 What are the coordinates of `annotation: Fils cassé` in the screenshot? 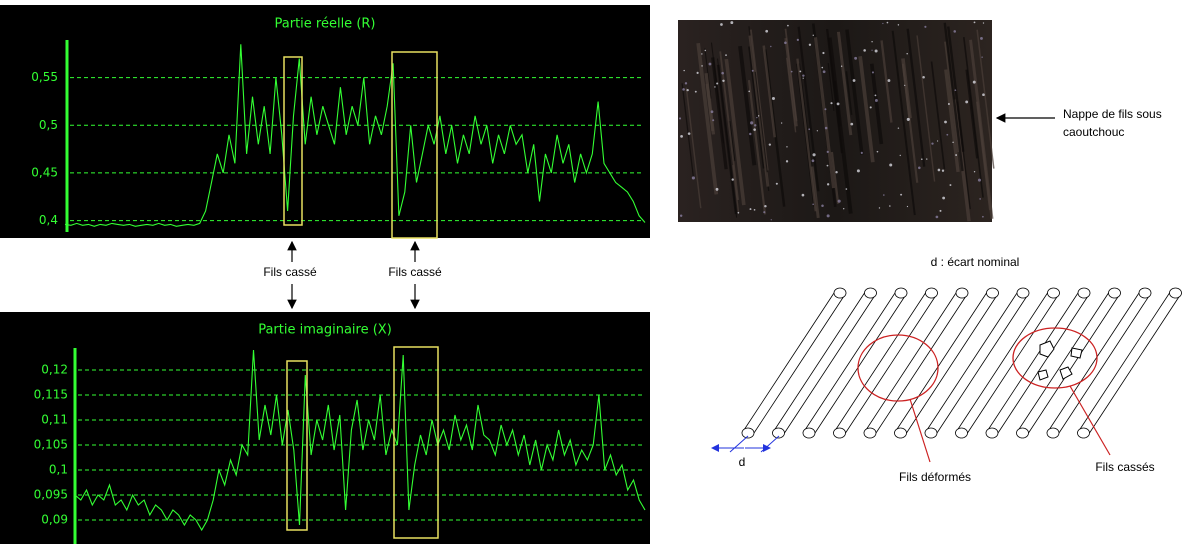 It's located at (415, 272).